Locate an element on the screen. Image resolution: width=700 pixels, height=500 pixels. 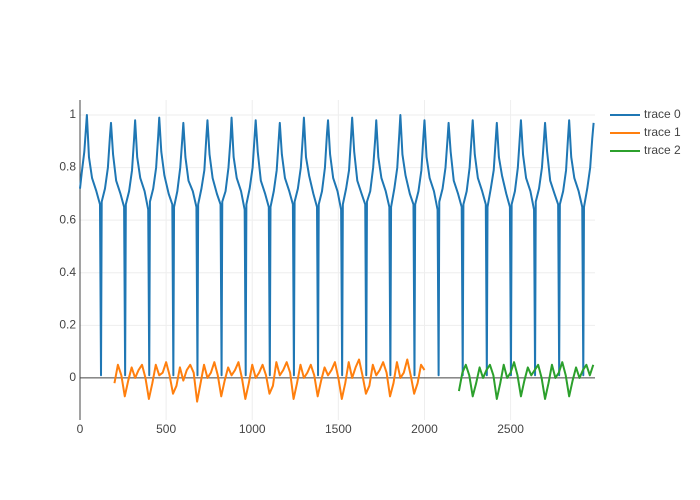
legend-label: trace 1 is located at coordinates (662, 132).